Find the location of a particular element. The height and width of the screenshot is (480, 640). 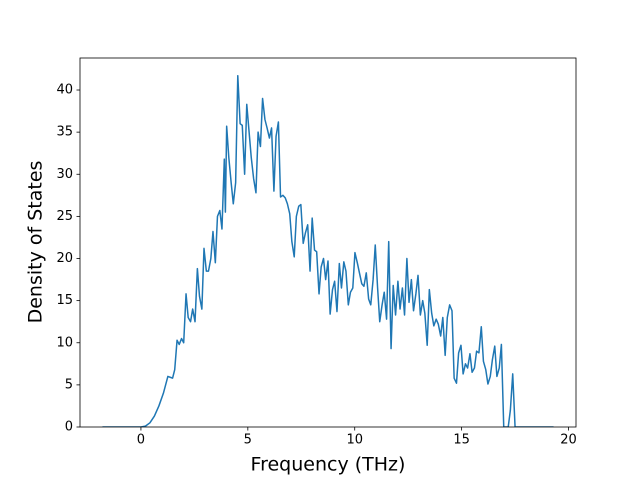

y-tick-label: 20 is located at coordinates (64, 258).